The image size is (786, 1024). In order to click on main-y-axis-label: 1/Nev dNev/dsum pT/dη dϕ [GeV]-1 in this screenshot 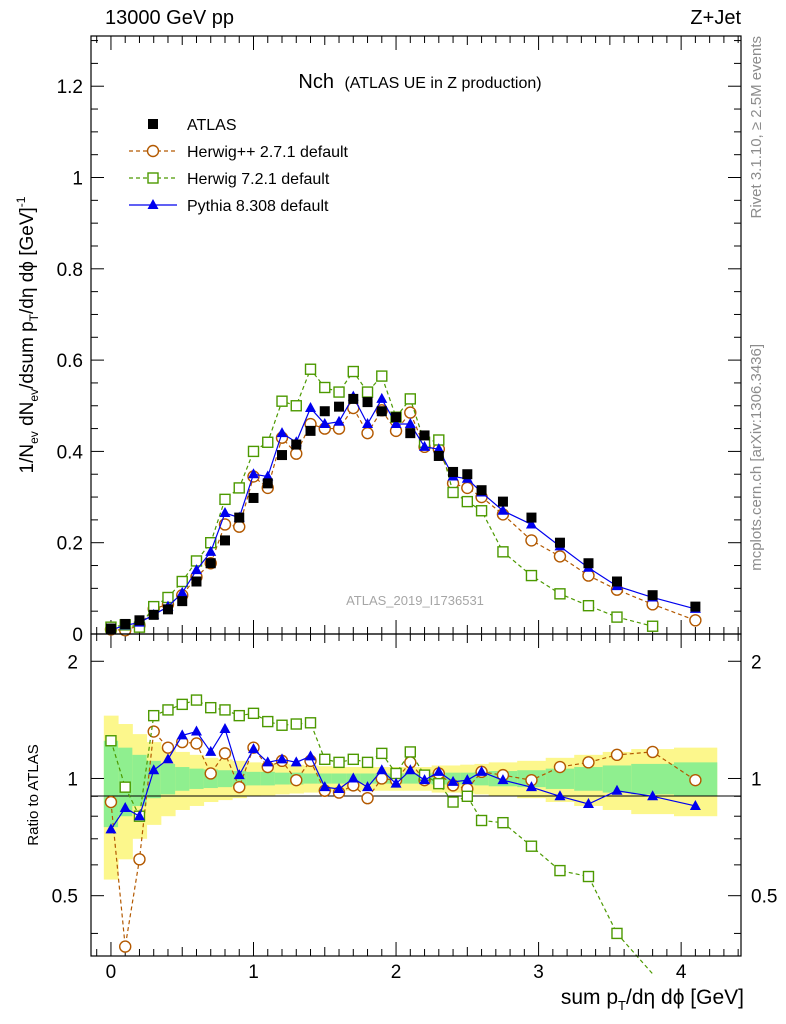, I will do `click(27, 334)`.